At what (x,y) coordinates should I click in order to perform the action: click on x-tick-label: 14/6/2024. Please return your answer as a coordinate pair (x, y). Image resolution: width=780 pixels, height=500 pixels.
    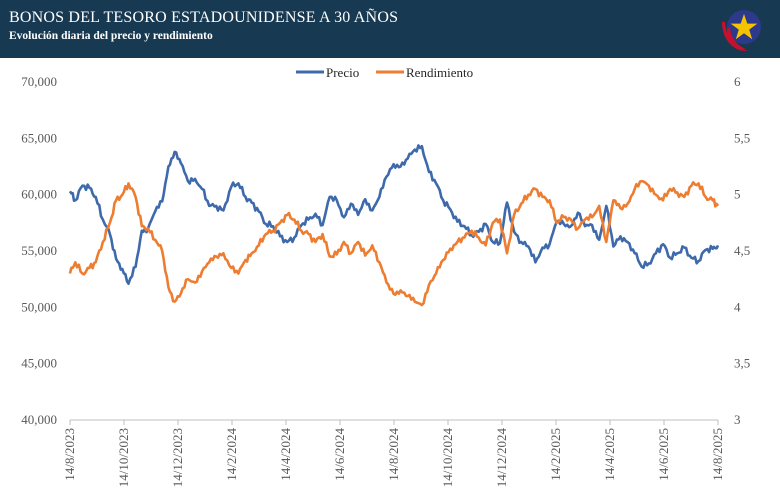
    Looking at the image, I should click on (339, 454).